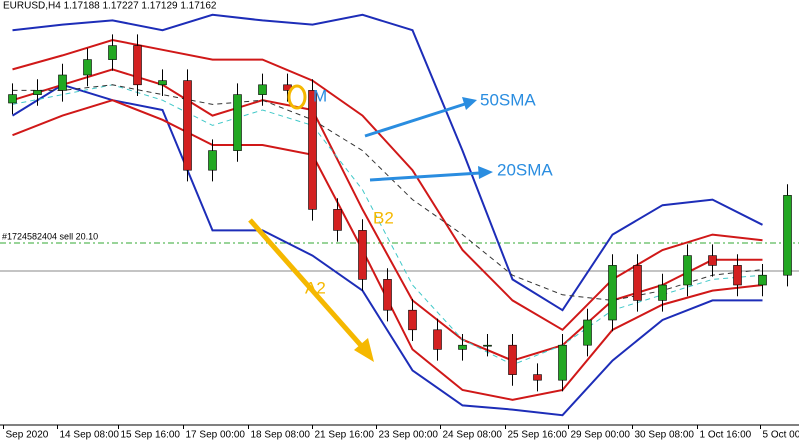 The image size is (799, 446). Describe the element at coordinates (297, 97) in the screenshot. I see `marker-circle` at that location.